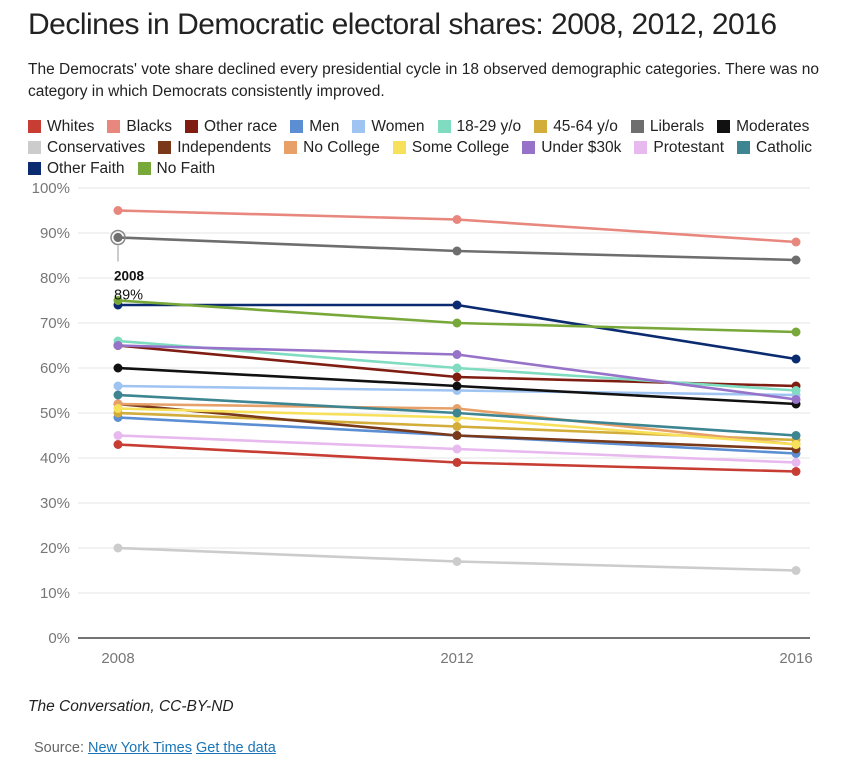 The height and width of the screenshot is (771, 850). Describe the element at coordinates (236, 748) in the screenshot. I see `get-data-link: Get the data` at that location.